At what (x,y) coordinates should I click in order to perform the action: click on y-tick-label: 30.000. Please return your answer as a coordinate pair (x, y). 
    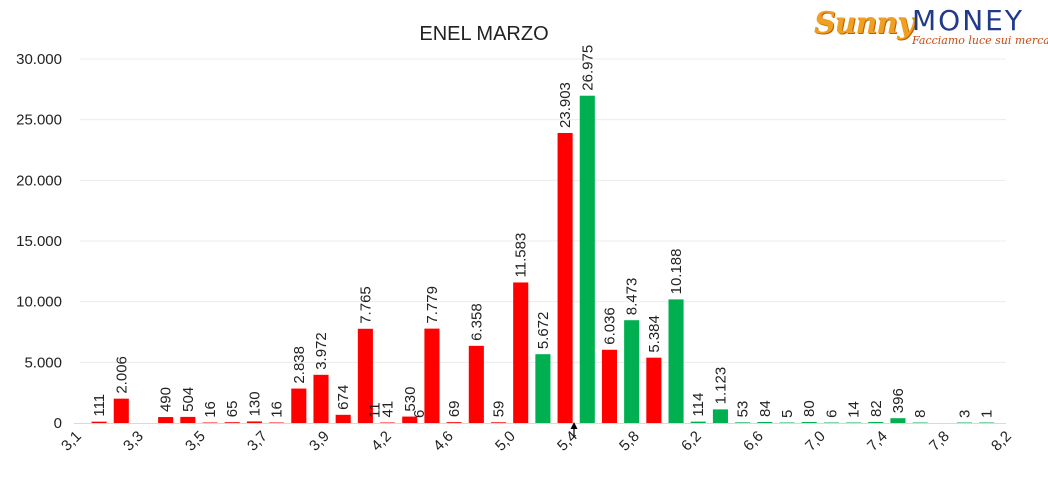
    Looking at the image, I should click on (39, 59).